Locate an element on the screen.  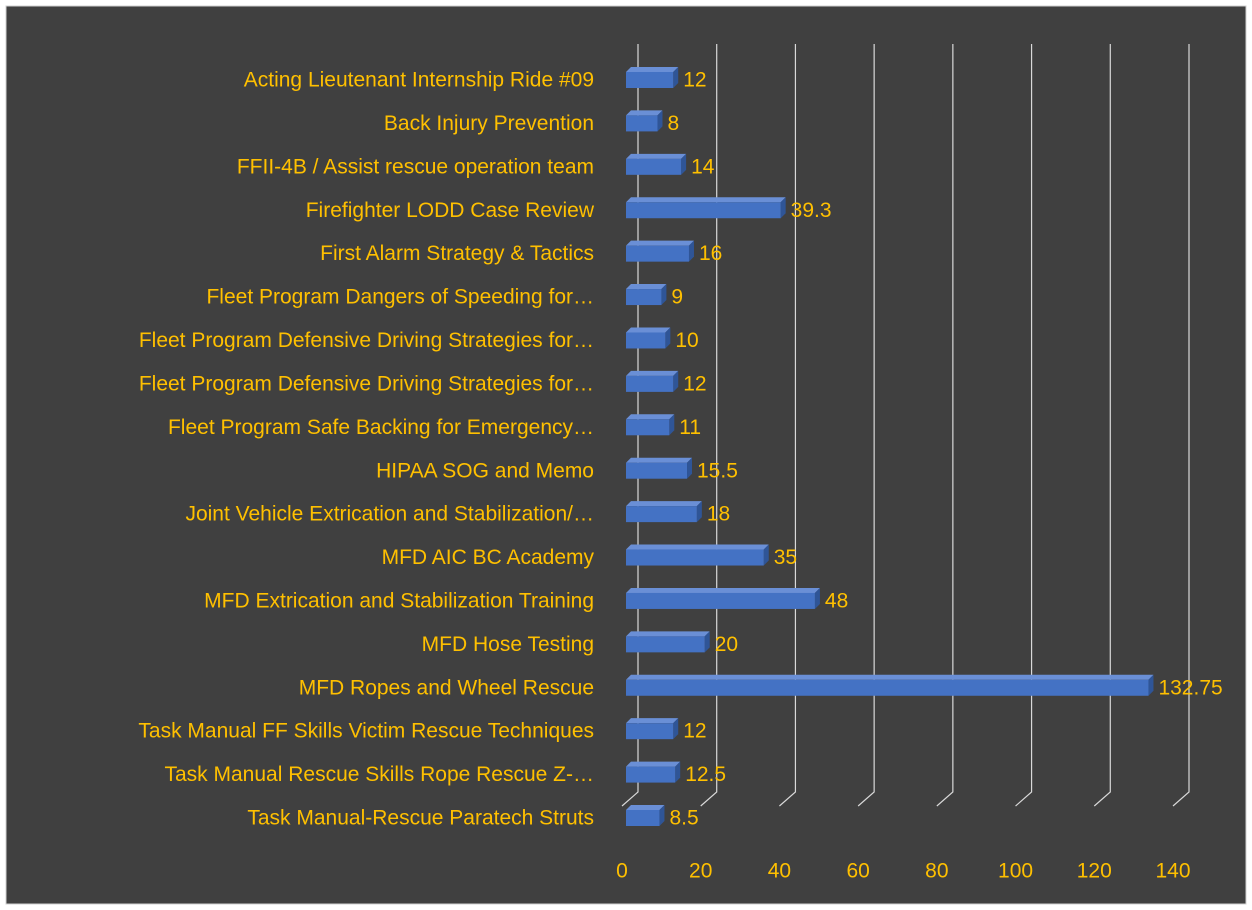
y-tick-label: First Alarm Strategy & Tactics is located at coordinates (457, 253).